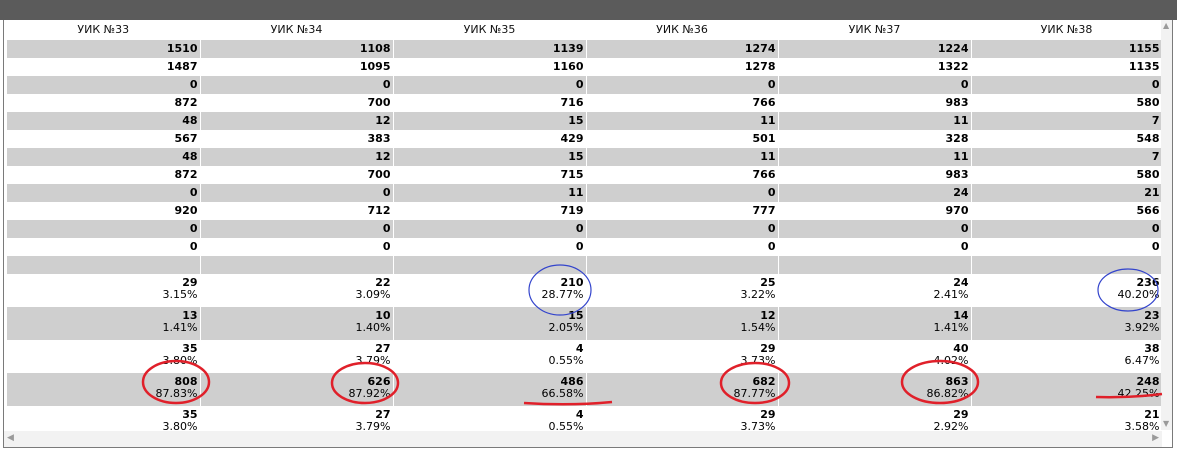  I want to click on vote-count: 22, so click(383, 282).